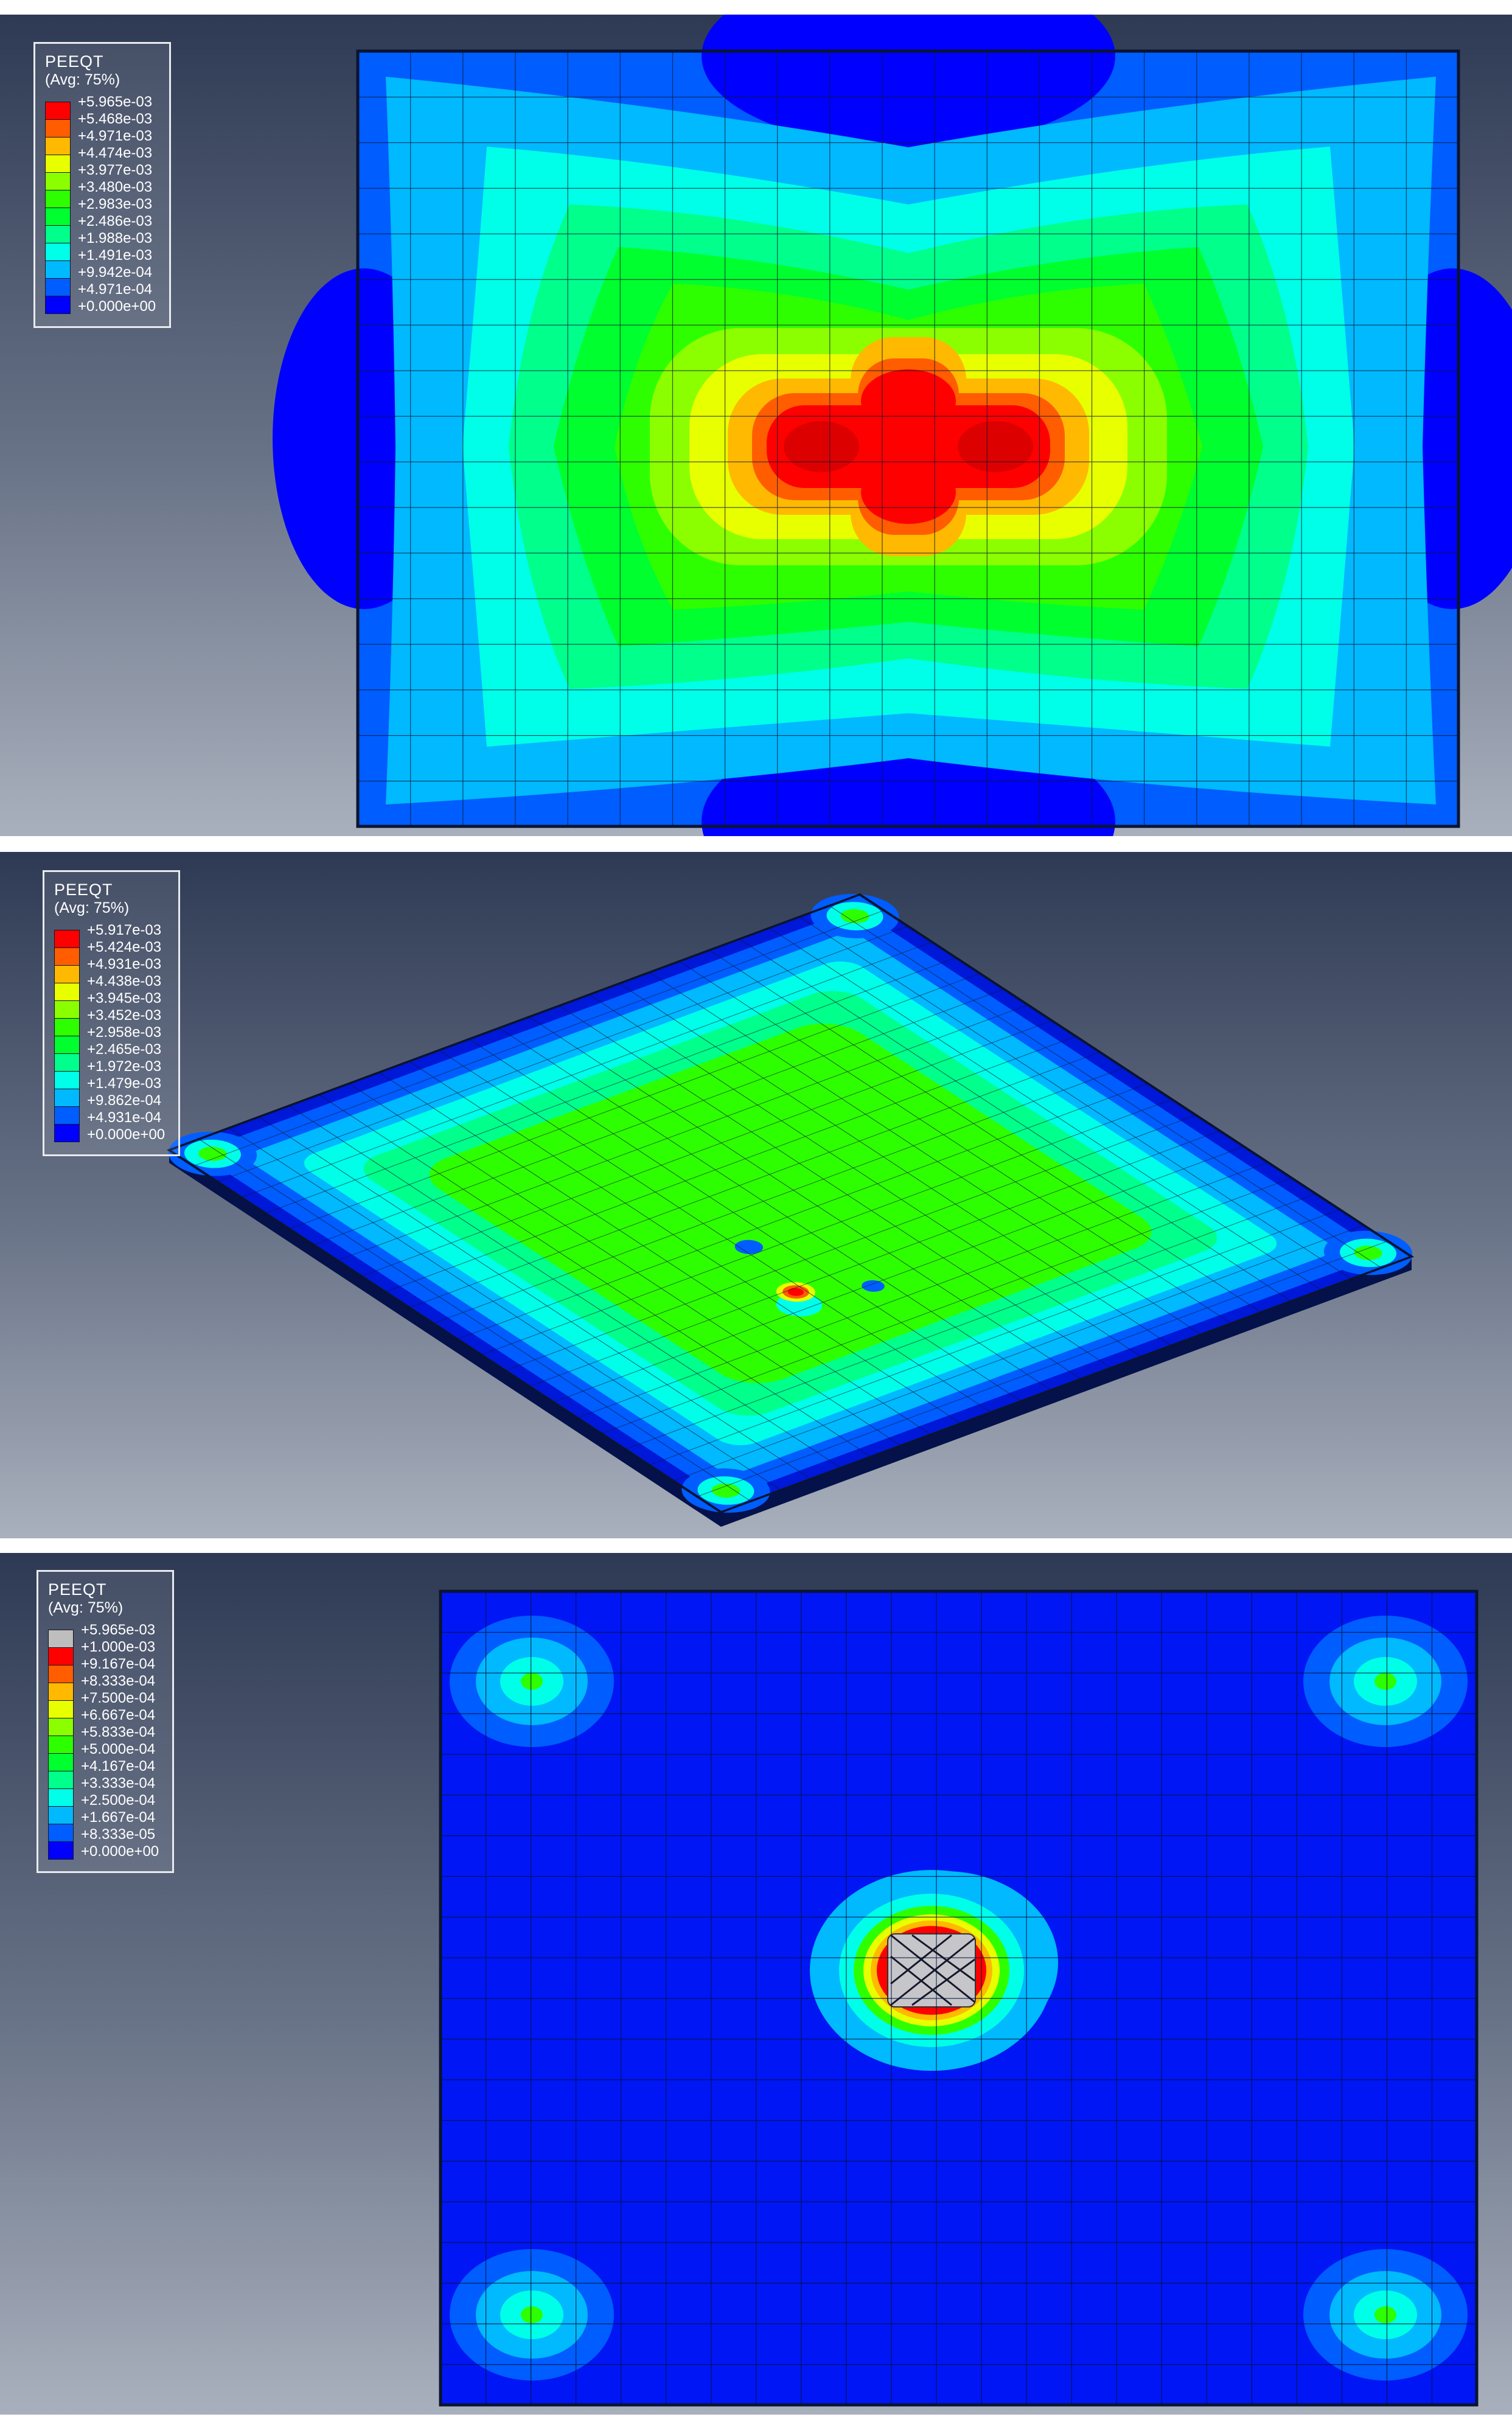 The image size is (1512, 2428). Describe the element at coordinates (115, 221) in the screenshot. I see `legend-tick-label: +2.486e-03` at that location.